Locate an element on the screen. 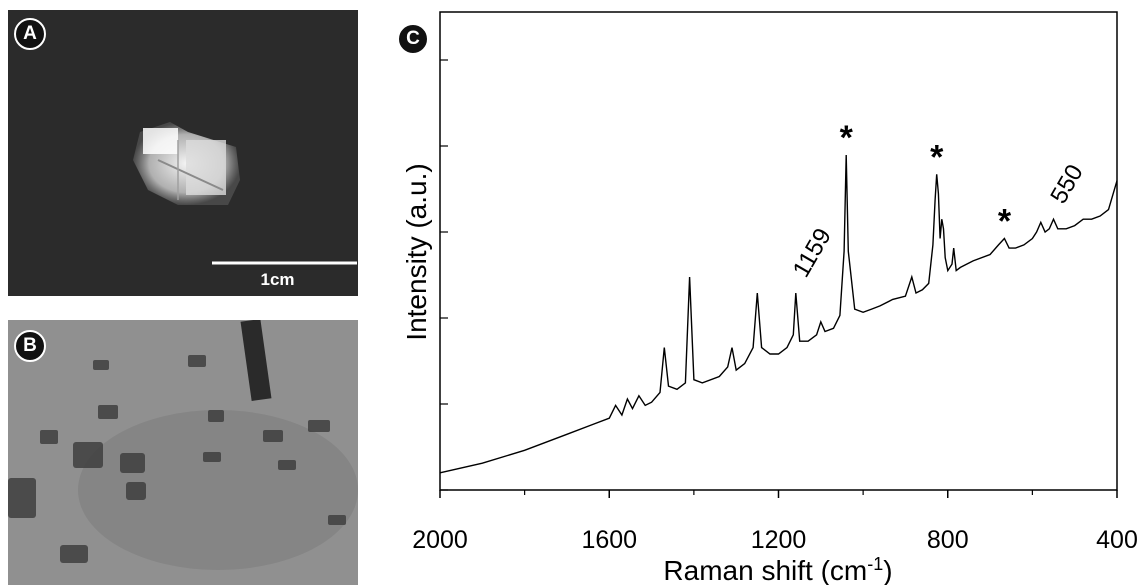  photo-panel-b is located at coordinates (183, 452).